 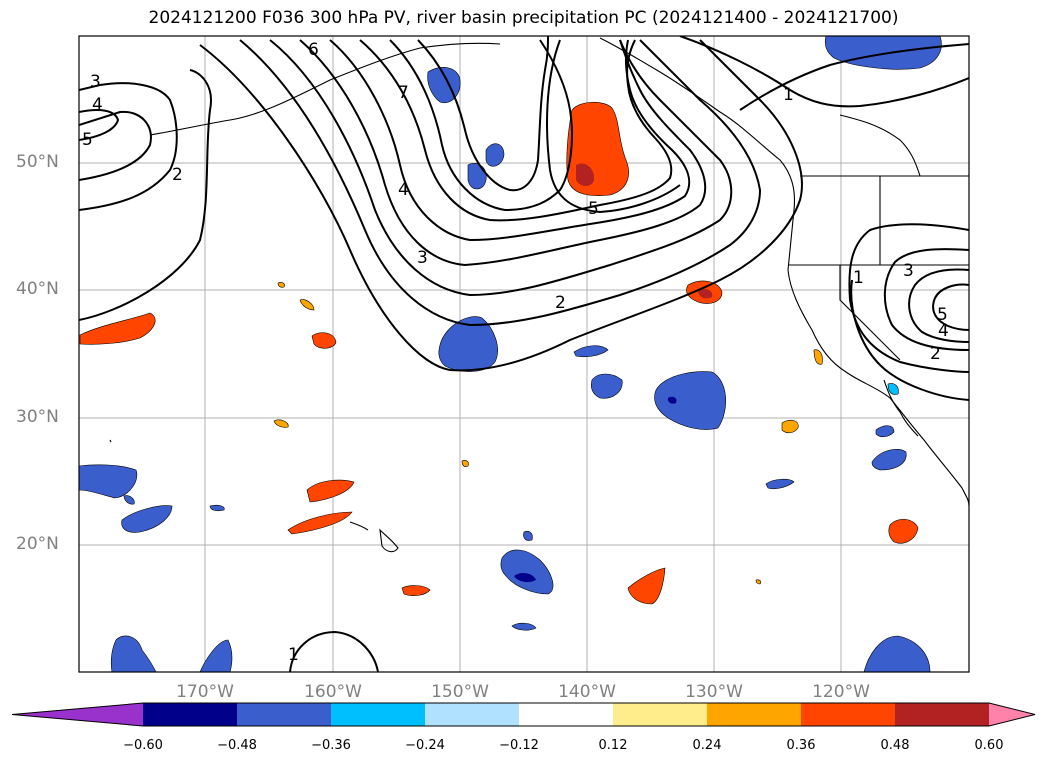 I want to click on colorbar-tick-label: −0.12, so click(x=519, y=745).